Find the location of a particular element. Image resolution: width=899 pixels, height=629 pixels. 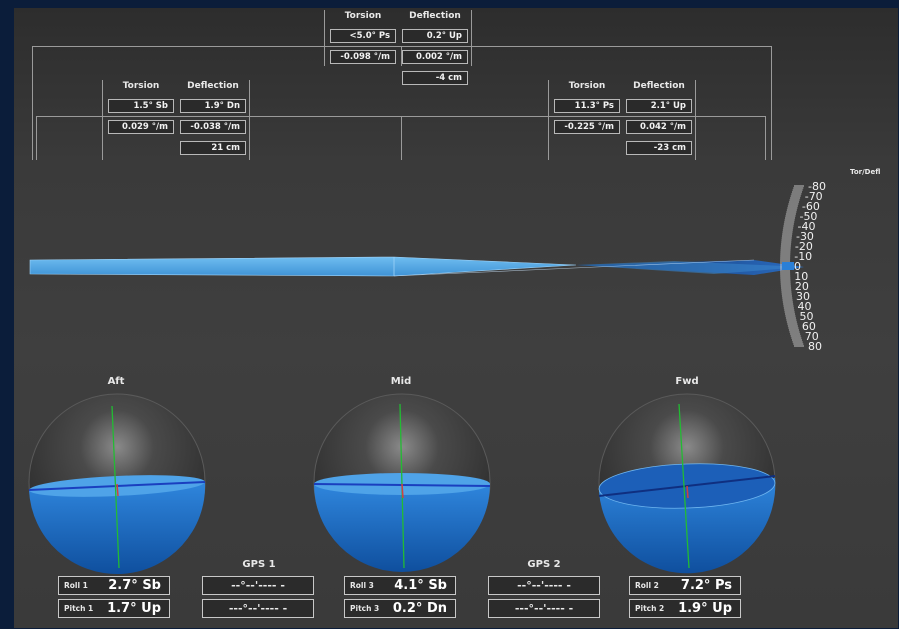

deflection-value: 0.2° Up is located at coordinates (435, 36).